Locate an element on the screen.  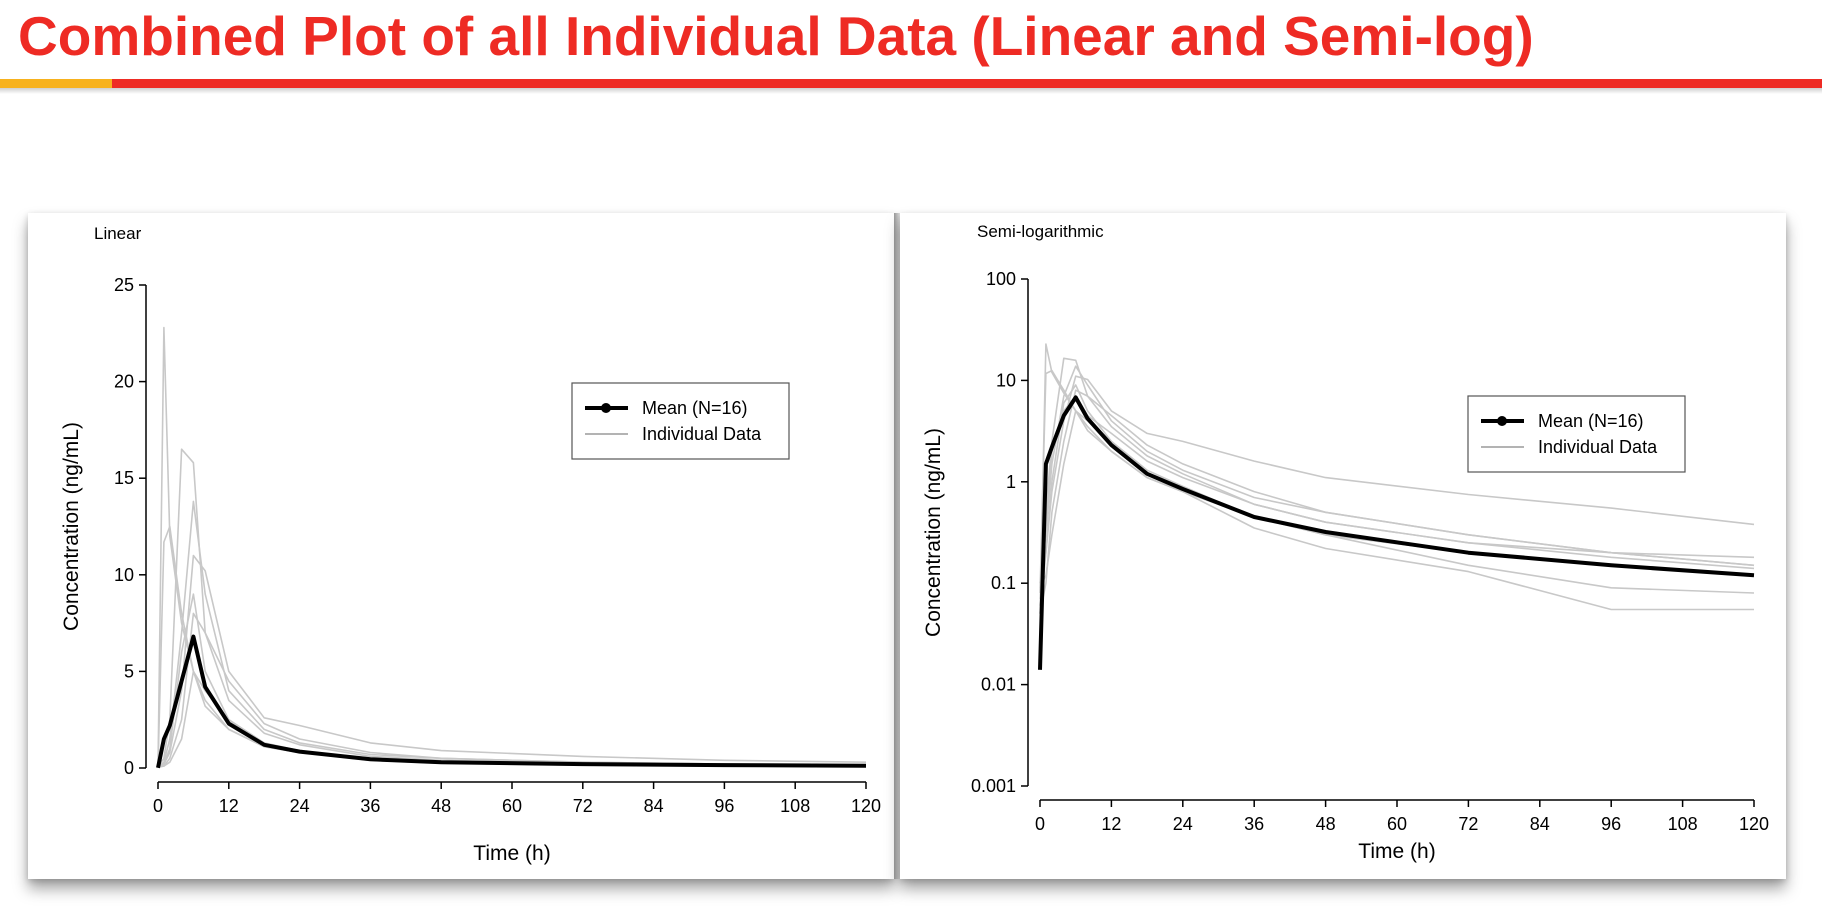
y-tick-label: 0.01 is located at coordinates (998, 685).